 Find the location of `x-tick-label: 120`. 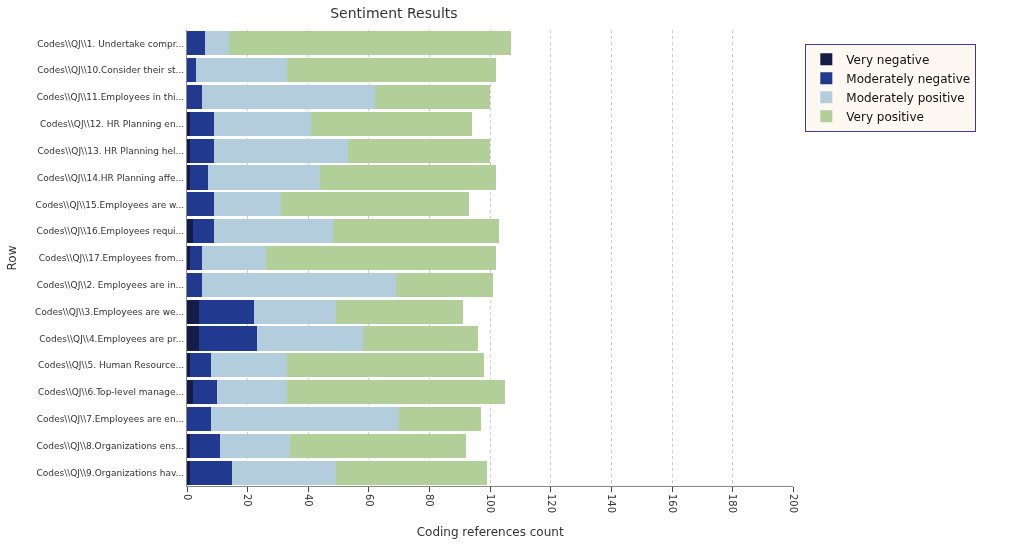

x-tick-label: 120 is located at coordinates (551, 504).